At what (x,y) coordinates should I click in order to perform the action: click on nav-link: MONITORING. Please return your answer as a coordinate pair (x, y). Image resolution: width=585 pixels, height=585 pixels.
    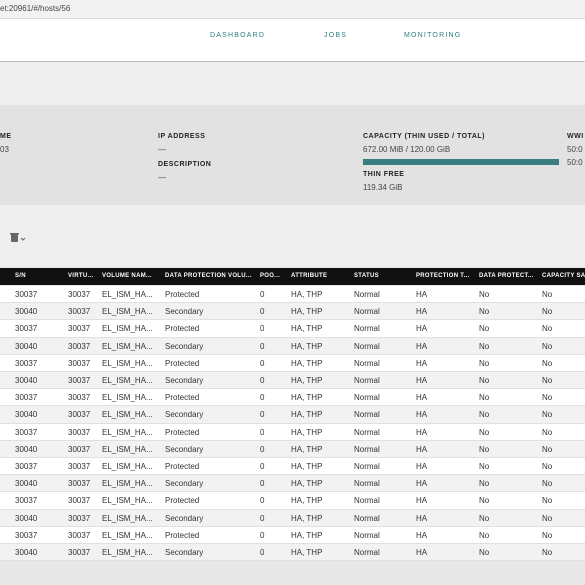
    Looking at the image, I should click on (433, 35).